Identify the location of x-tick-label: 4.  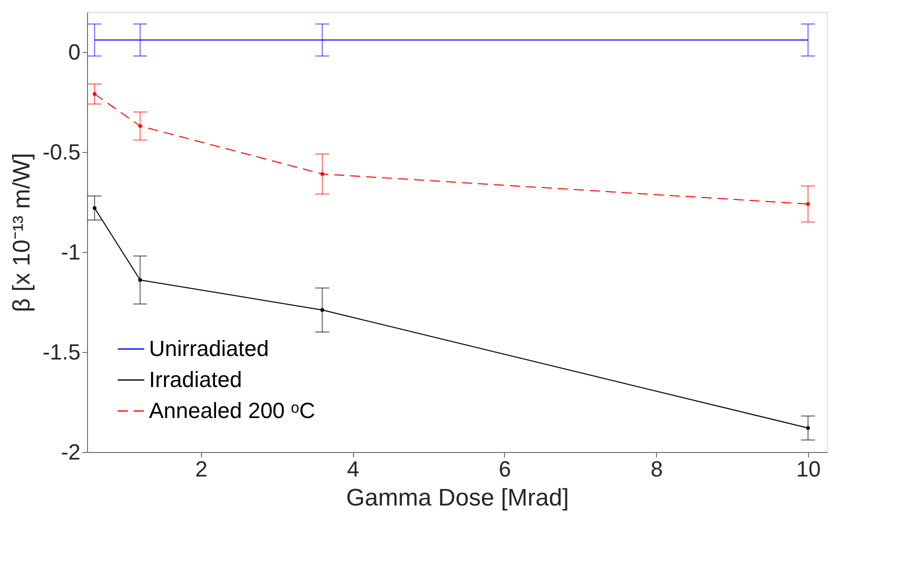
(353, 469).